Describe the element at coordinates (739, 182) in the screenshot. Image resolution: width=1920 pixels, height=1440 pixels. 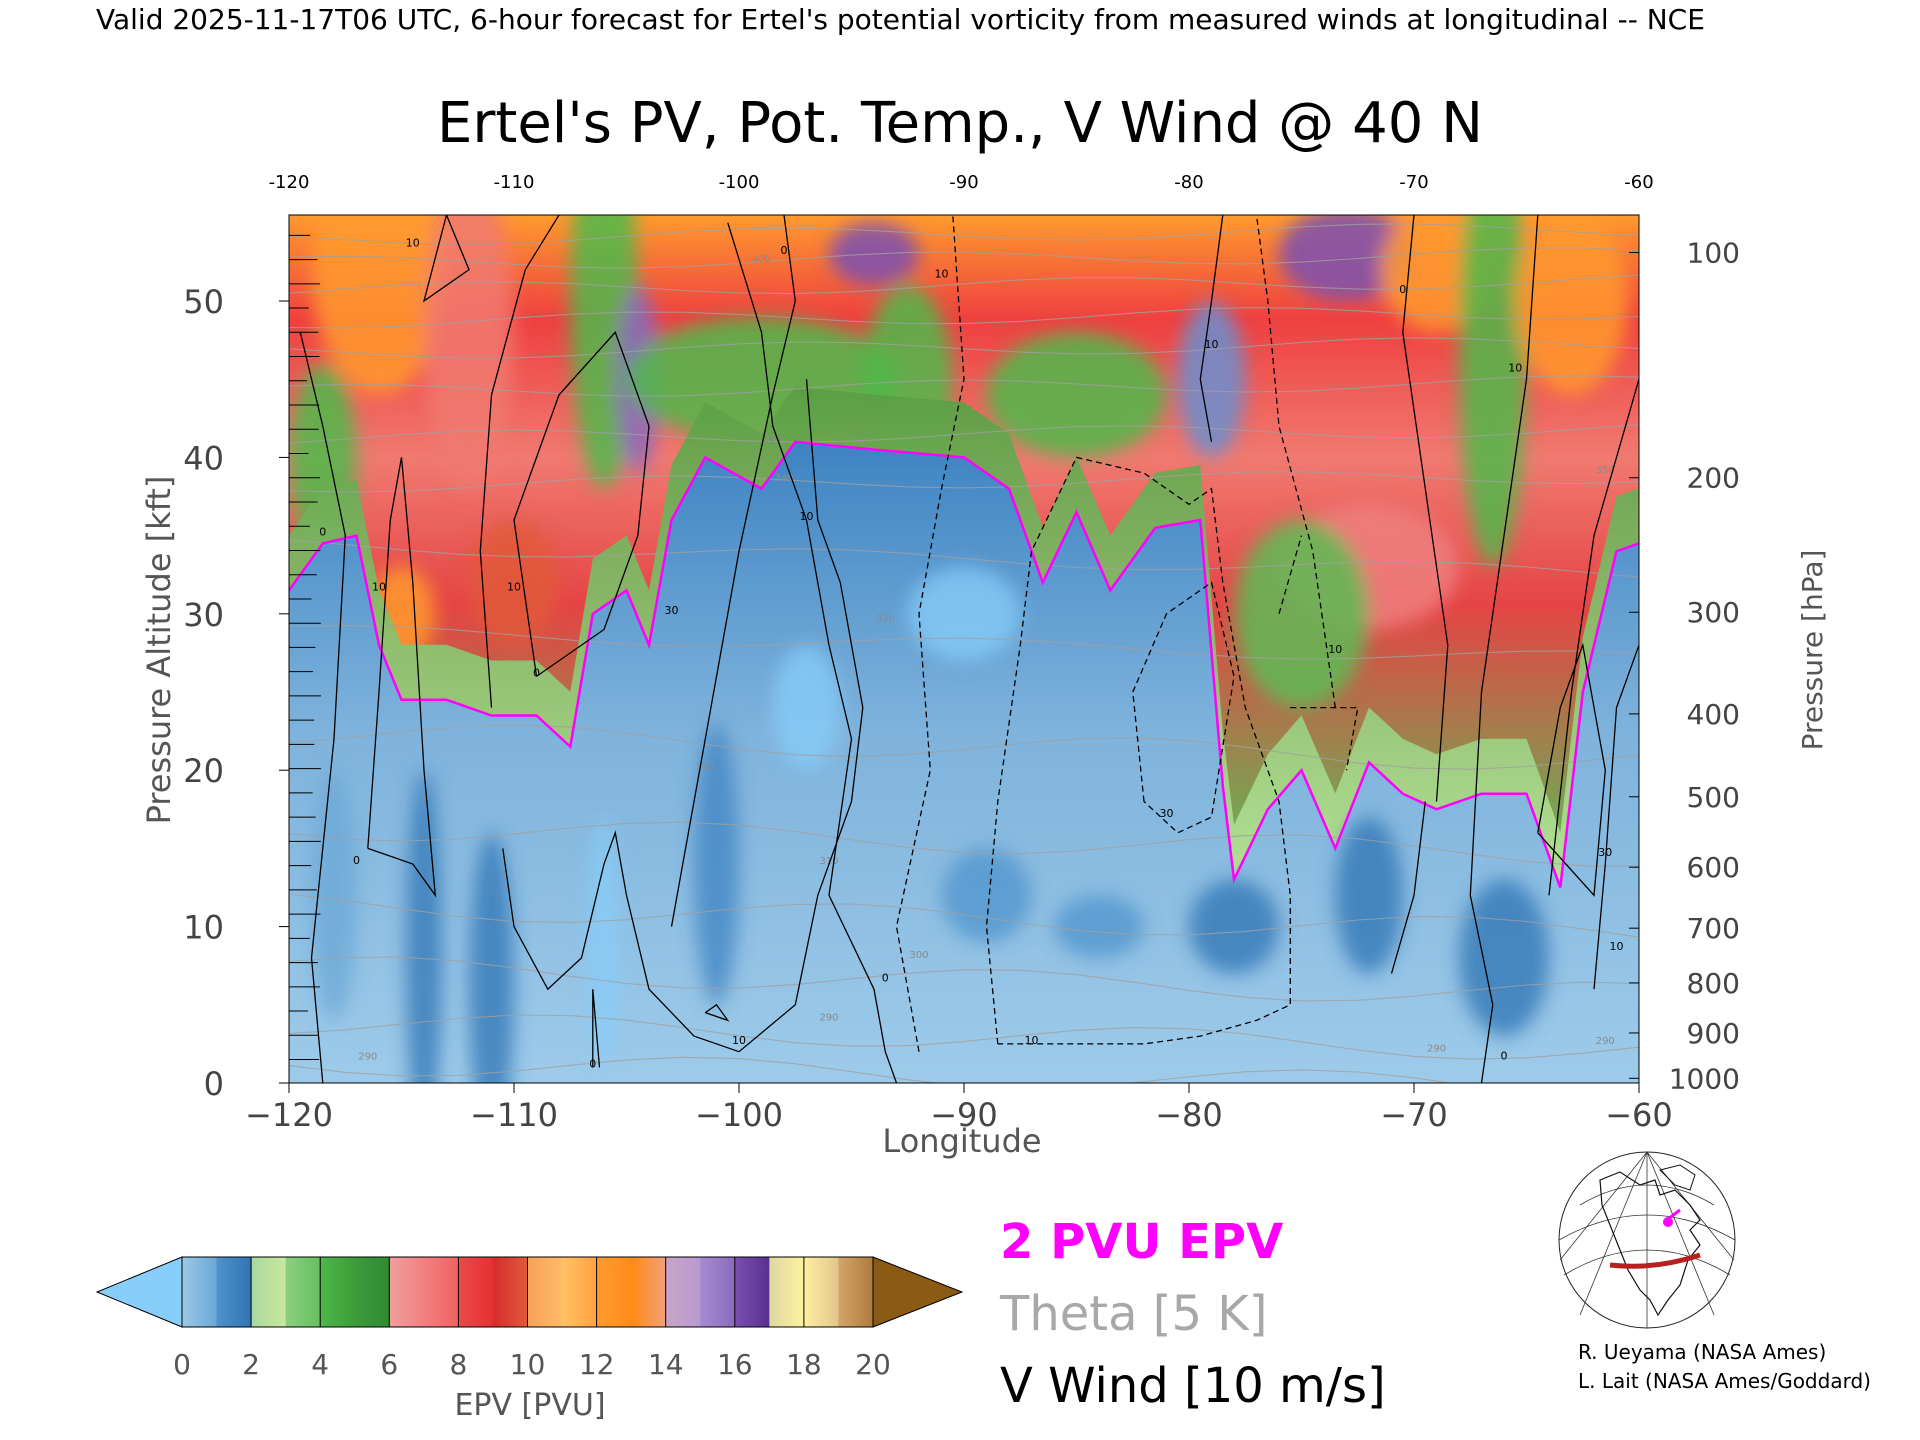
I see `top-x-tick-label: -100` at that location.